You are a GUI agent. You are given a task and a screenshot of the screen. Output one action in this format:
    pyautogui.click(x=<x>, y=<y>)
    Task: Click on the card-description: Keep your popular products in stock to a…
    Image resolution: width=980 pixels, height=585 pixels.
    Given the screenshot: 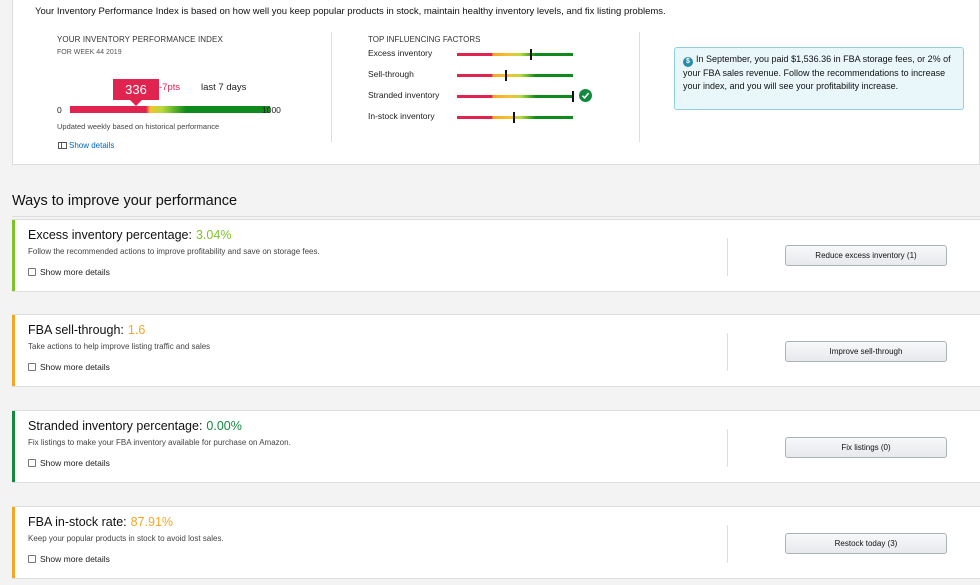 What is the action you would take?
    pyautogui.click(x=126, y=538)
    